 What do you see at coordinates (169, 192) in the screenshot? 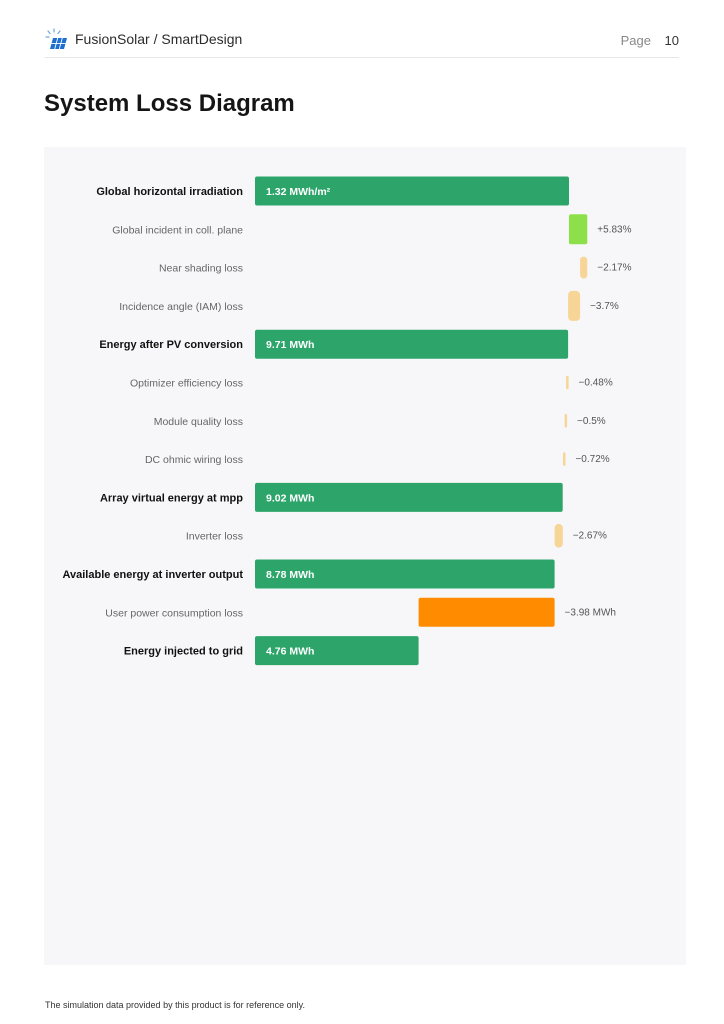
I see `row-label-global-horizontal-irradiation: Global horizontal irradiation` at bounding box center [169, 192].